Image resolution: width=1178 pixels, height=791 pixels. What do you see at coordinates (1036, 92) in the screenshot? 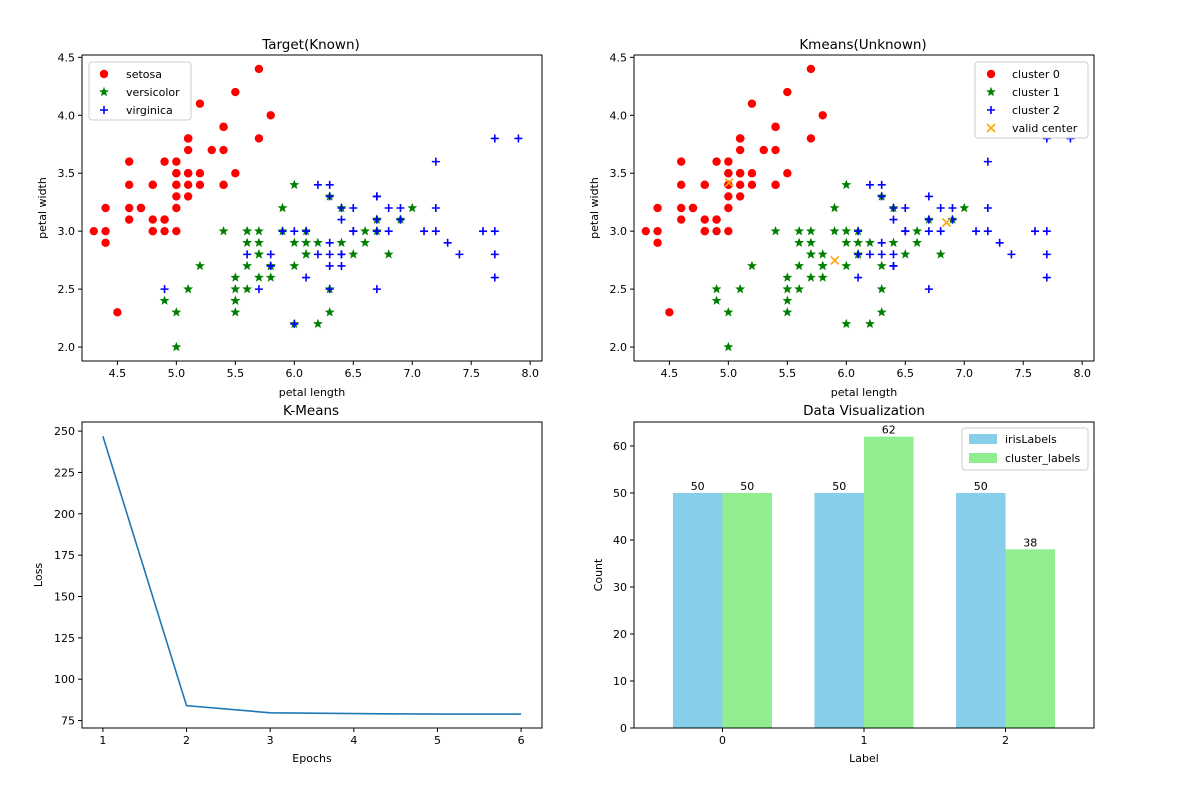
I see `legend-label-cluster-1: cluster 1` at bounding box center [1036, 92].